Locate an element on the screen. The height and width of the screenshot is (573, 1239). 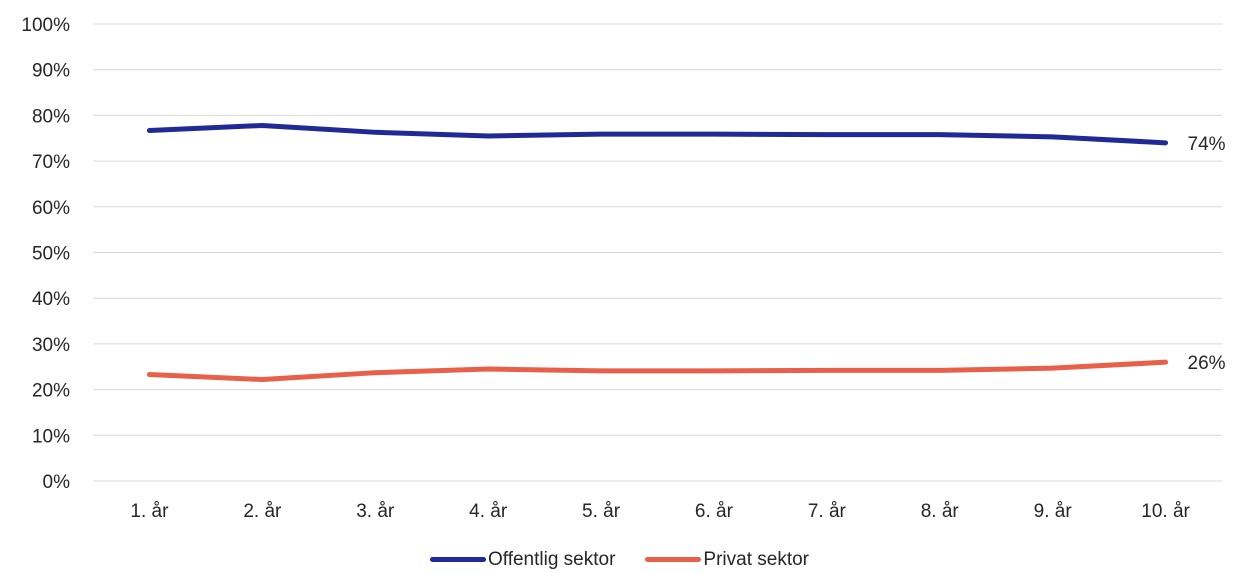
data-labels: 74% 26% is located at coordinates (1207, 254).